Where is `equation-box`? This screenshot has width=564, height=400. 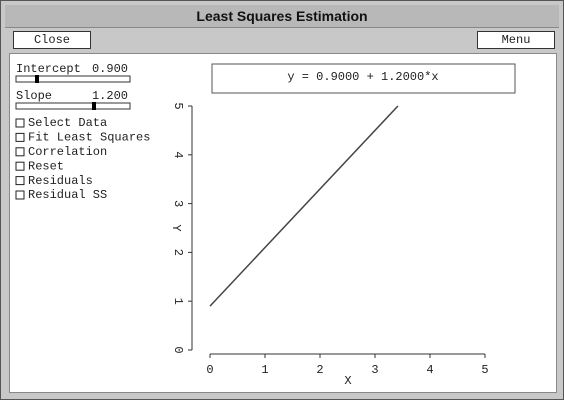
equation-box is located at coordinates (363, 78).